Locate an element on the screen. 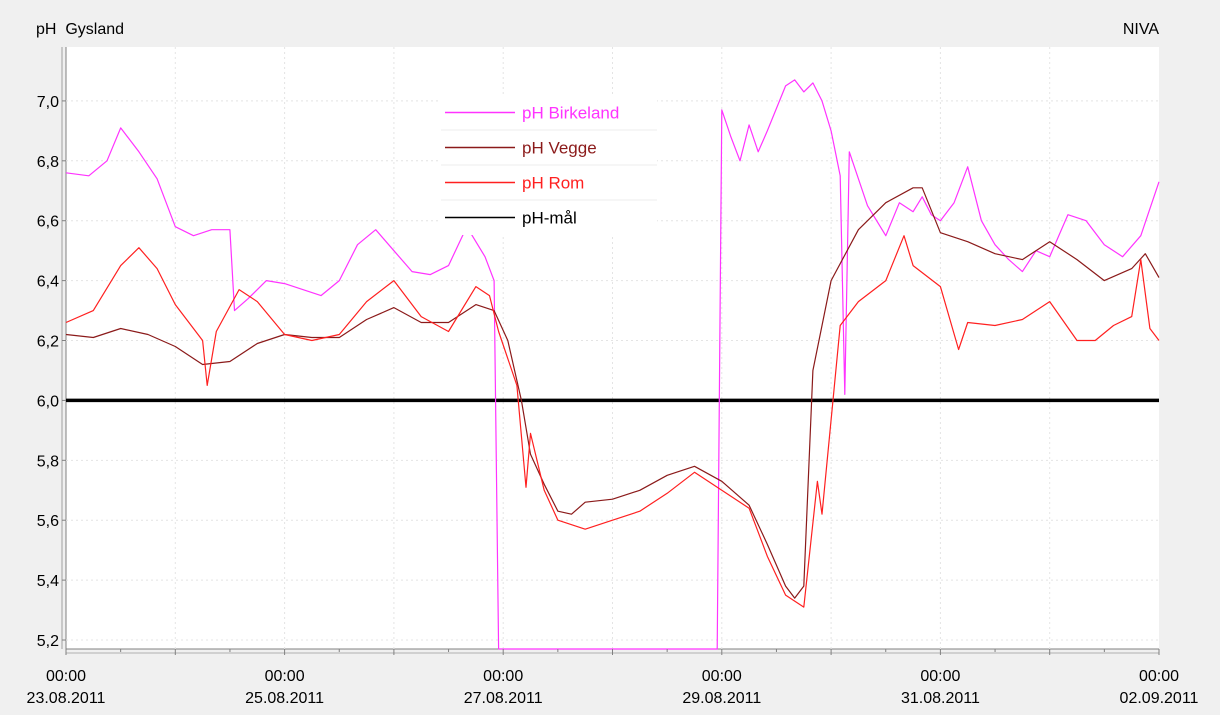 This screenshot has width=1220, height=720. y-tick-label: 6,0 is located at coordinates (48, 401).